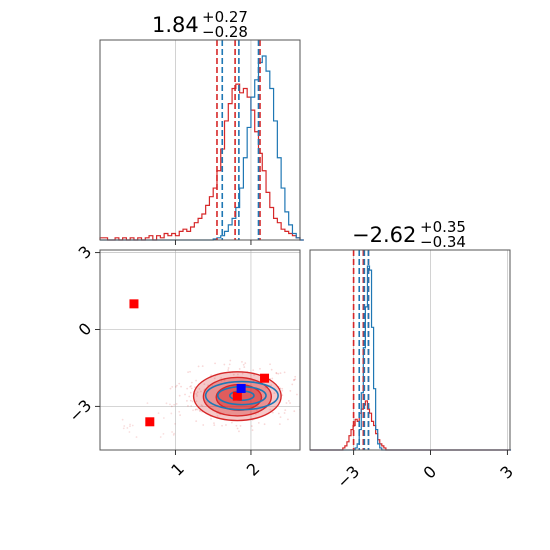 The image size is (550, 550). Describe the element at coordinates (80, 411) in the screenshot. I see `y-tick-label: −3` at that location.